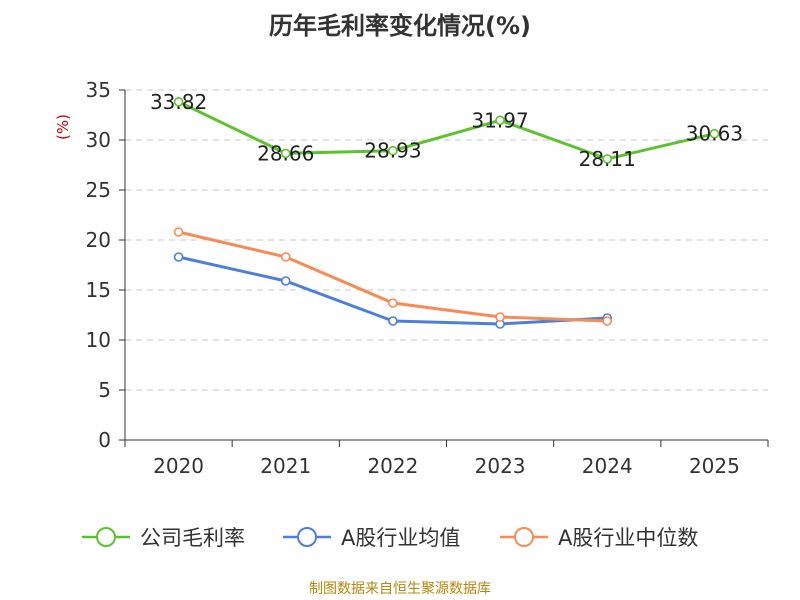  Describe the element at coordinates (98, 340) in the screenshot. I see `y-tick-label: 10` at that location.